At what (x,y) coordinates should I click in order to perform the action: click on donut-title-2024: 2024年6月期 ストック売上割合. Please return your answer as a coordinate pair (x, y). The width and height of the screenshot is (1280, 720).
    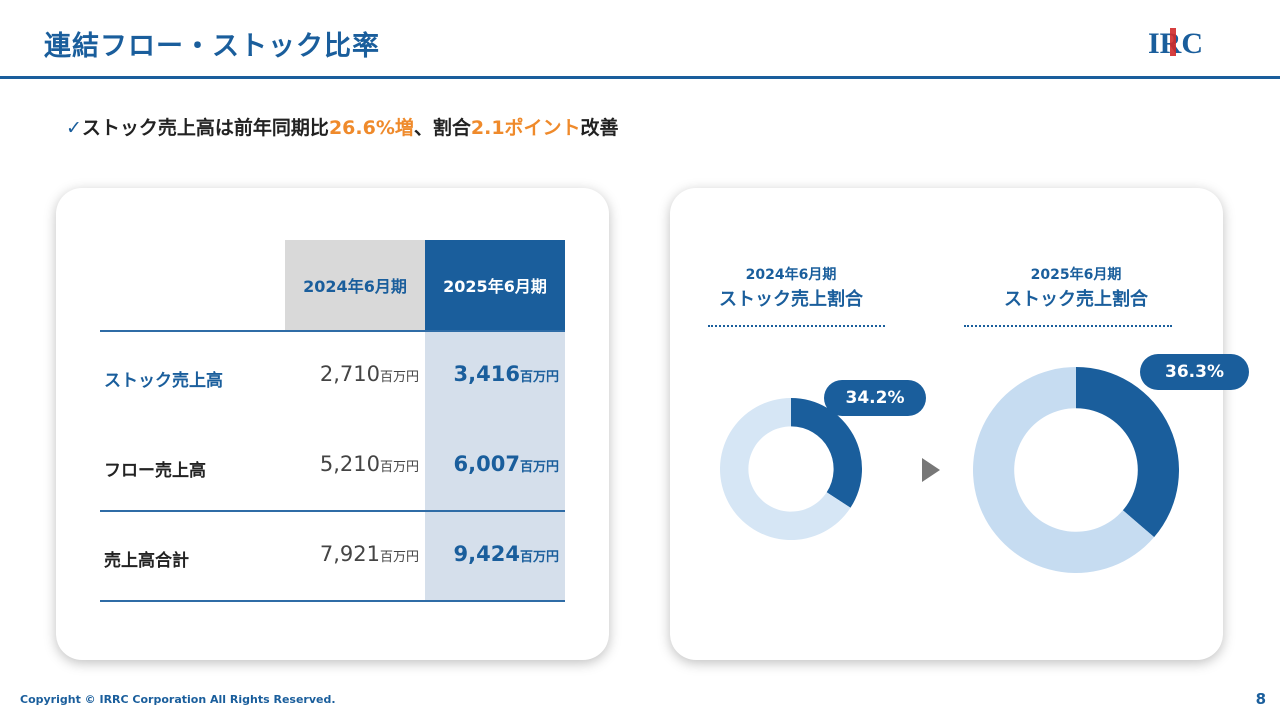
    Looking at the image, I should click on (791, 288).